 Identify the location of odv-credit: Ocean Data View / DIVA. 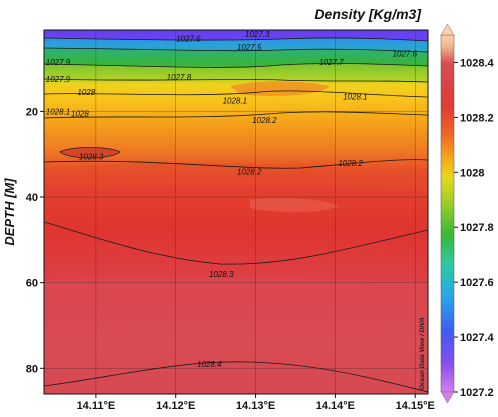
(422, 353).